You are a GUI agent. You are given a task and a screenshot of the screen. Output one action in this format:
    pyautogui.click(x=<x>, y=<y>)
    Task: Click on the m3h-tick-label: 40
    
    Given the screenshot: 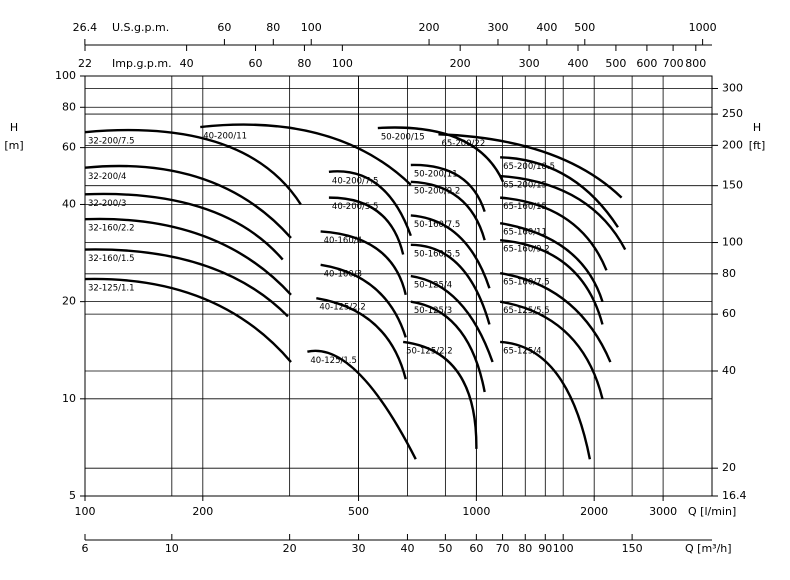 What is the action you would take?
    pyautogui.click(x=407, y=548)
    